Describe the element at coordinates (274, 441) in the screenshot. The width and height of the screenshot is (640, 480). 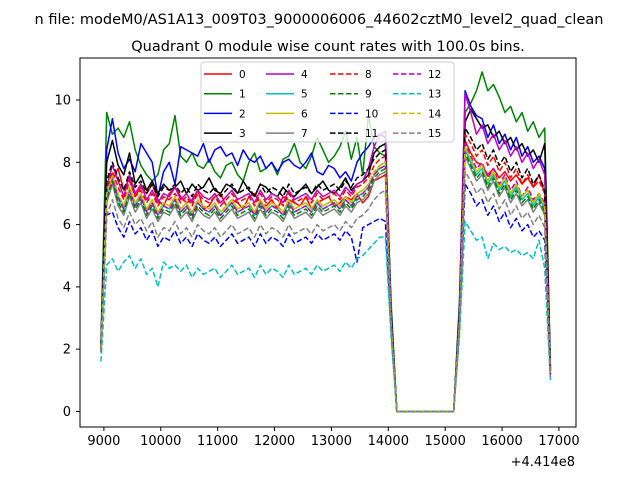
I see `x-tick-label: 12000` at that location.